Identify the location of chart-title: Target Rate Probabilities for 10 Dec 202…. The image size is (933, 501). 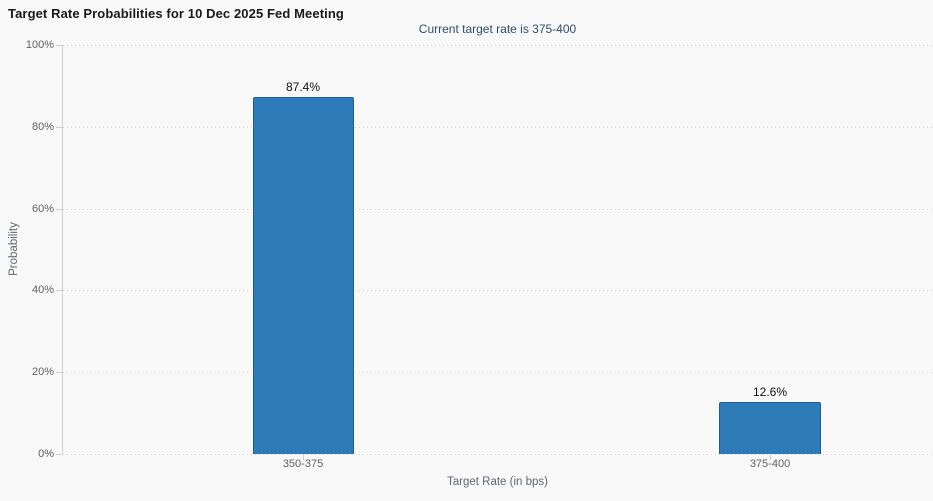
(176, 13).